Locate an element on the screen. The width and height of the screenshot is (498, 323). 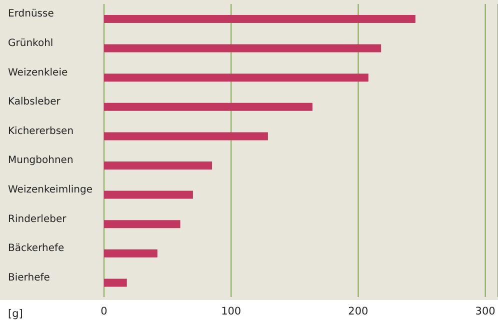
y-tick-label: Rinderleber is located at coordinates (38, 219).